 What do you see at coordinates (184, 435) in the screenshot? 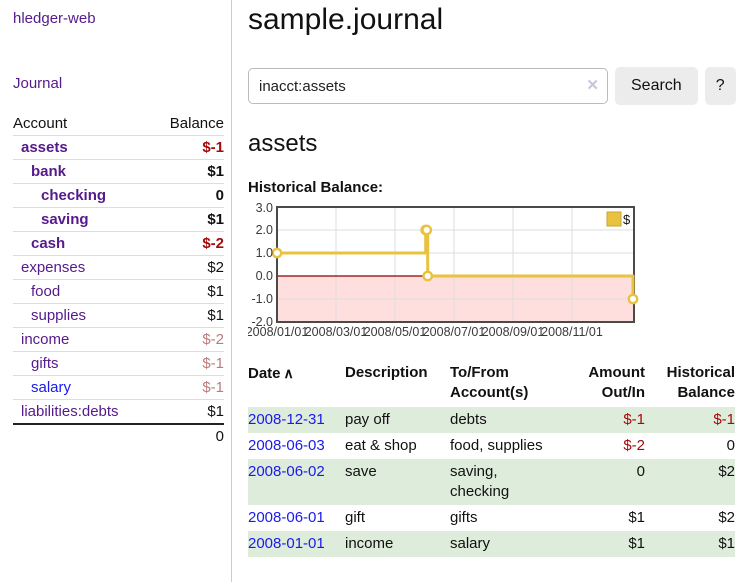
I see `total-balance: 0` at bounding box center [184, 435].